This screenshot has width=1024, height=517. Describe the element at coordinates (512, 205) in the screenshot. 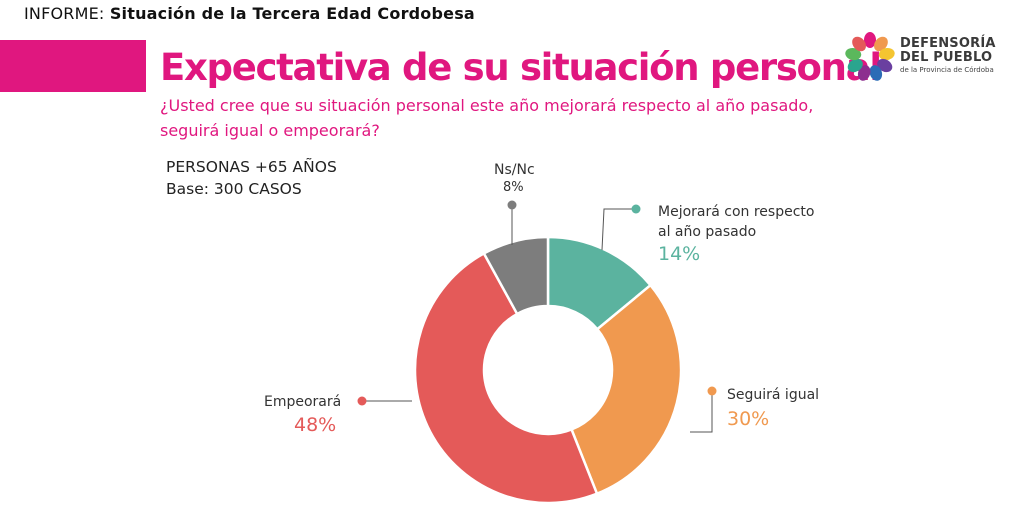

I see `leader-nsnc-dot` at that location.